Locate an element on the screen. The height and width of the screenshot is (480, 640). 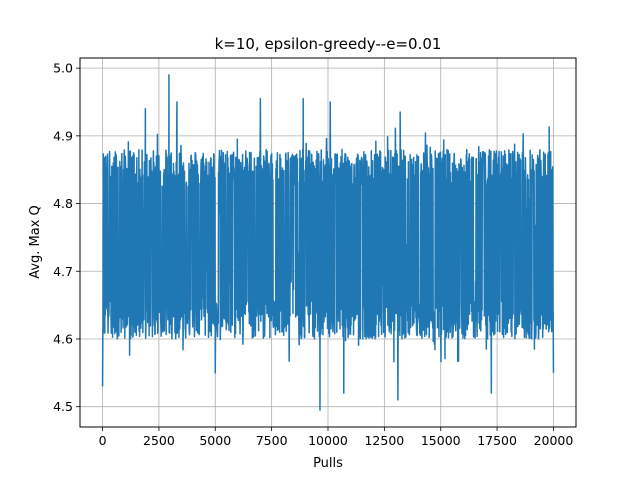
x-axis: 0 2500 5000 7500 10000 12500 15000 17500 20000 is located at coordinates (336, 437).